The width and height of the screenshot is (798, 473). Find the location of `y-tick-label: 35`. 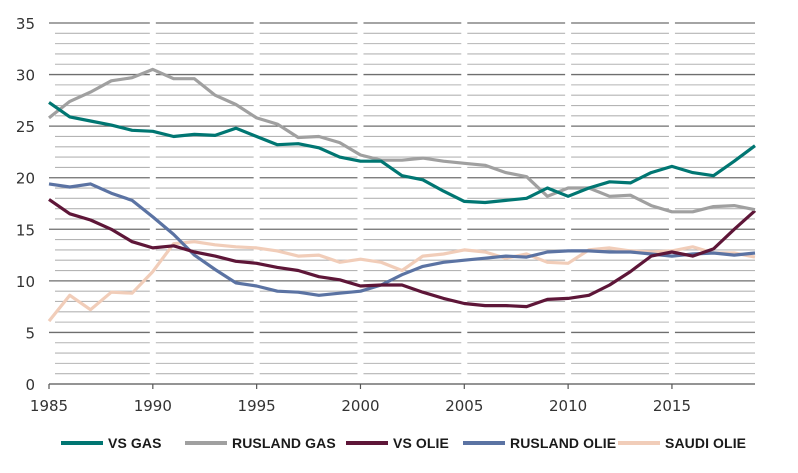

y-tick-label: 35 is located at coordinates (25, 24).